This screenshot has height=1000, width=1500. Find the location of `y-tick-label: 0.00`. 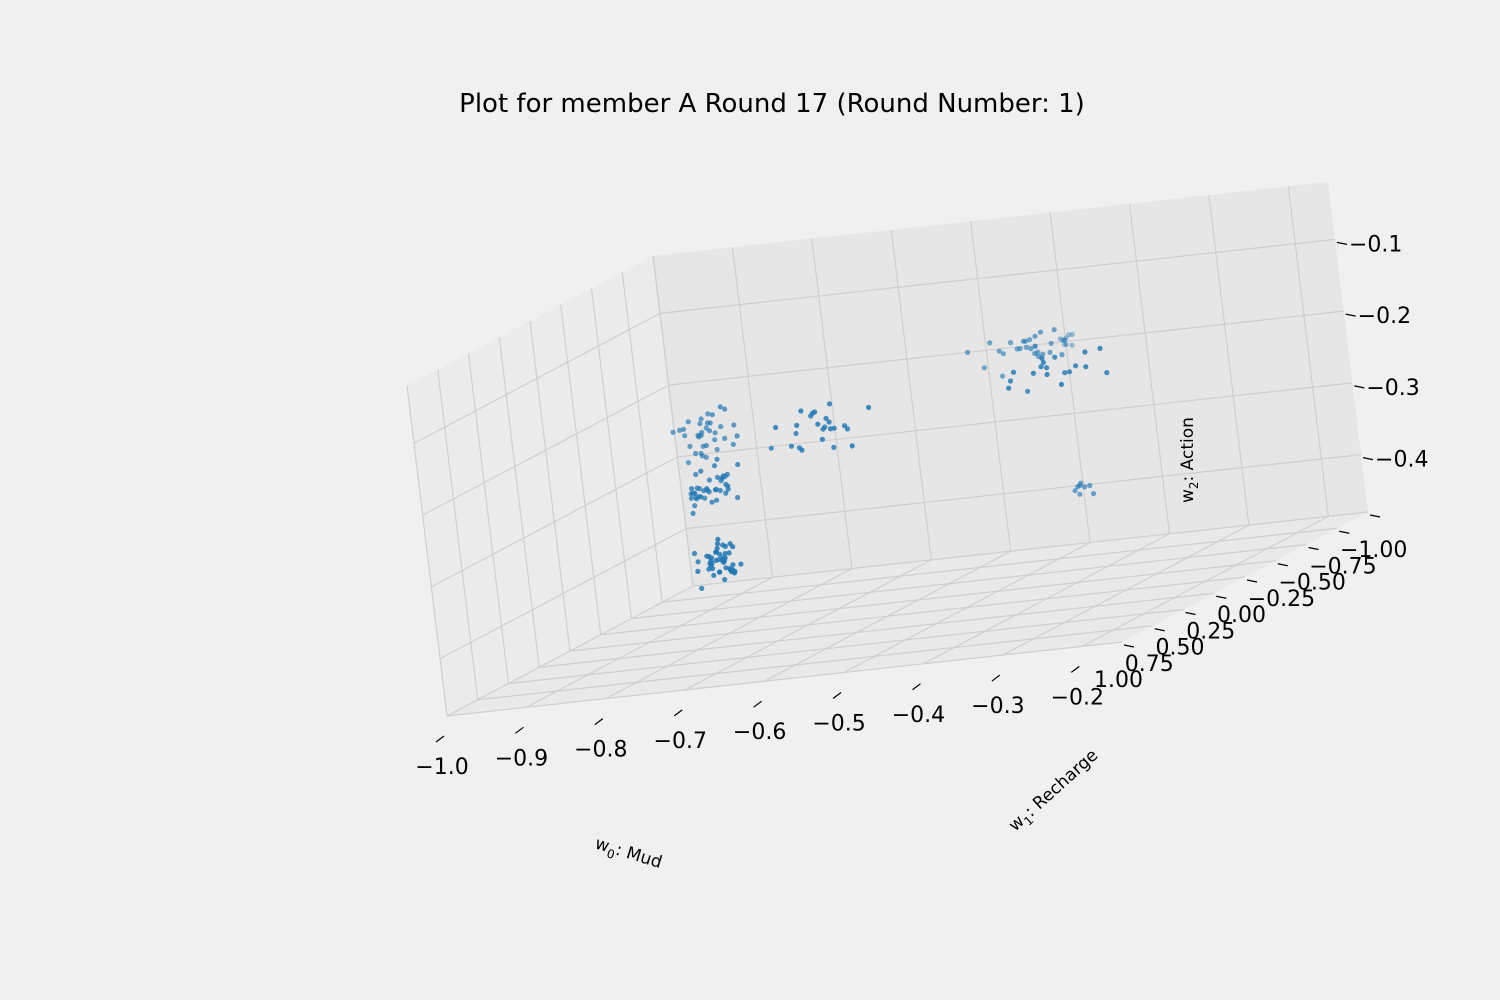

y-tick-label: 0.00 is located at coordinates (1241, 615).